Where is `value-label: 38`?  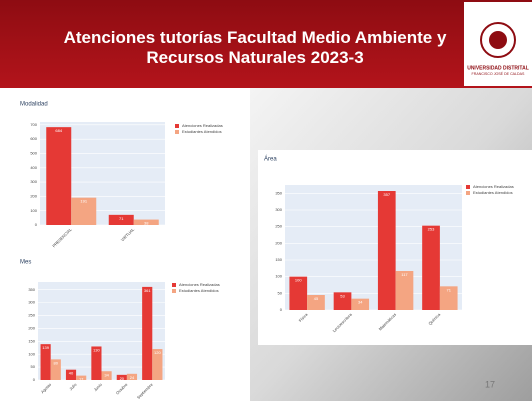 value-label: 38 is located at coordinates (146, 223).